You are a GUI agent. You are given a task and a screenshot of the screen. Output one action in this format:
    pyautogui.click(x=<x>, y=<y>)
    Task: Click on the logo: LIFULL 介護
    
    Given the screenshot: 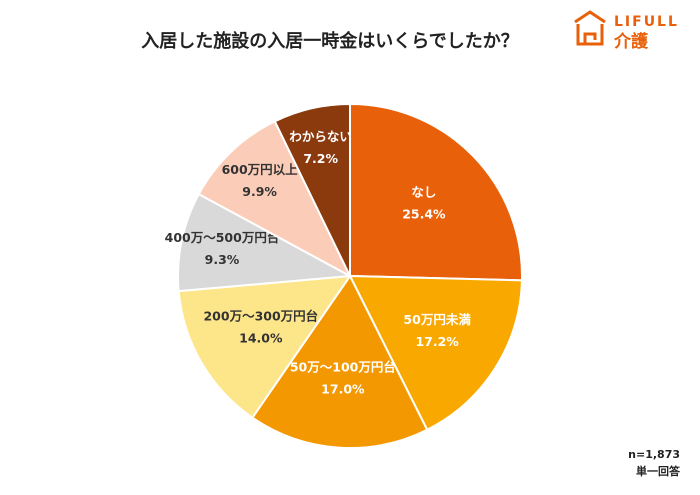 What is the action you would take?
    pyautogui.click(x=626, y=31)
    